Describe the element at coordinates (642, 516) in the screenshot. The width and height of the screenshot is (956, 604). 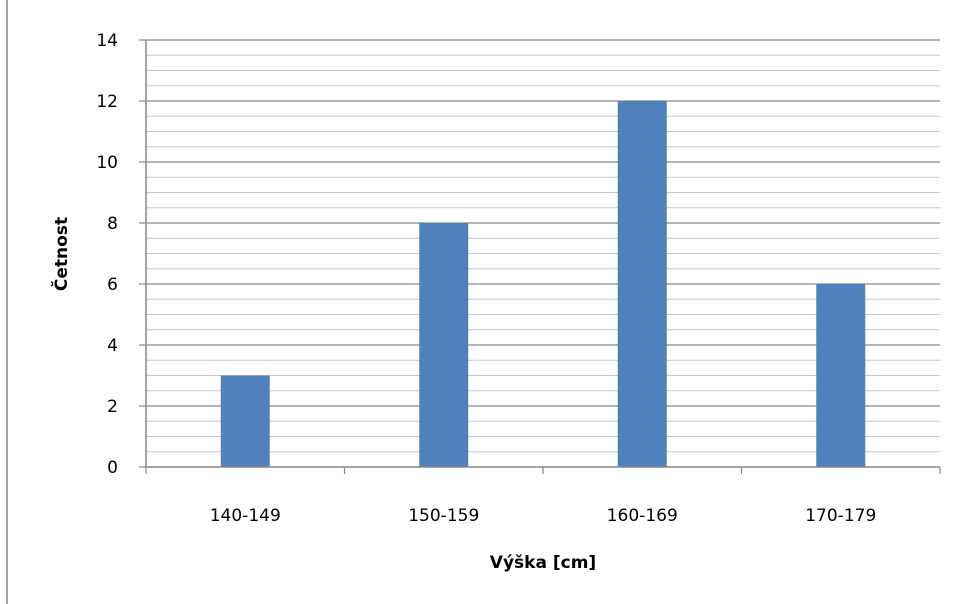
I see `x-tick-label: 160-169` at that location.